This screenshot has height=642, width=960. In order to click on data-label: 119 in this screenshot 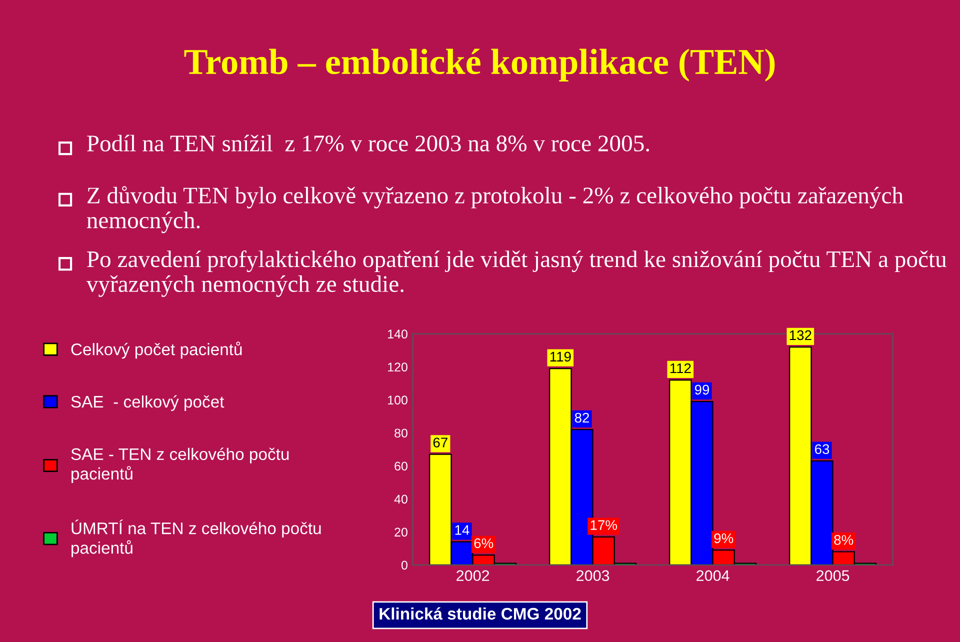, I will do `click(560, 357)`.